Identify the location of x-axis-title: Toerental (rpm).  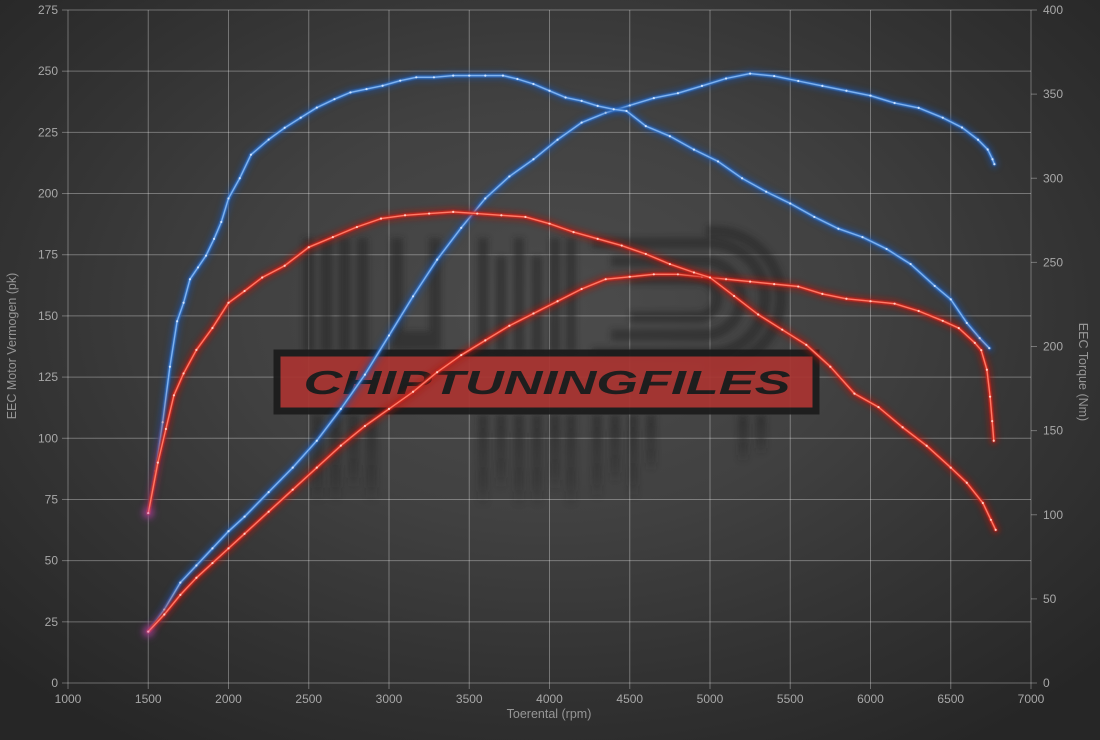
(549, 714).